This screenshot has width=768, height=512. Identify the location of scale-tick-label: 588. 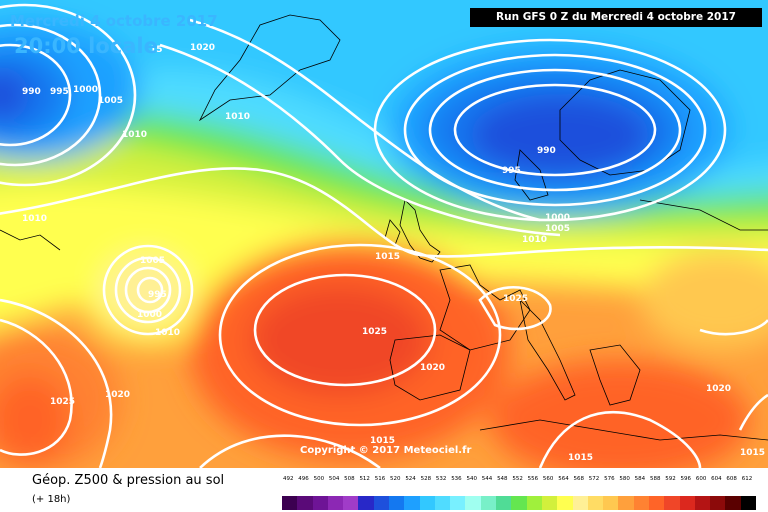
(655, 479).